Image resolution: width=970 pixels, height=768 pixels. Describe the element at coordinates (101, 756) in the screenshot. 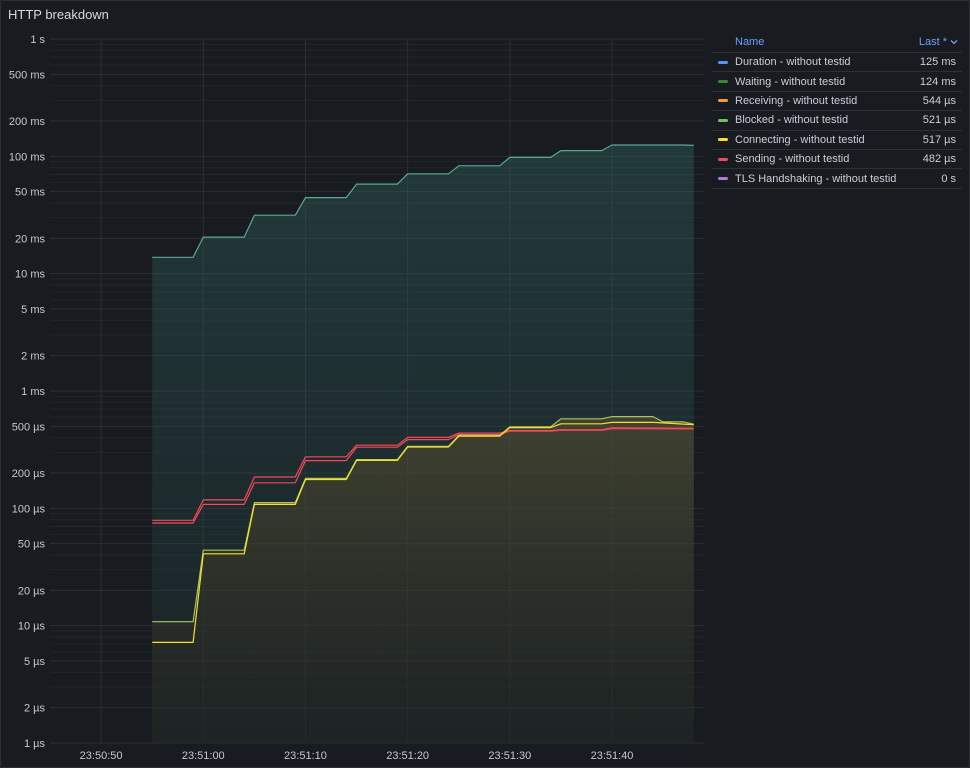

I see `x-tick-label: 23:50:50` at that location.